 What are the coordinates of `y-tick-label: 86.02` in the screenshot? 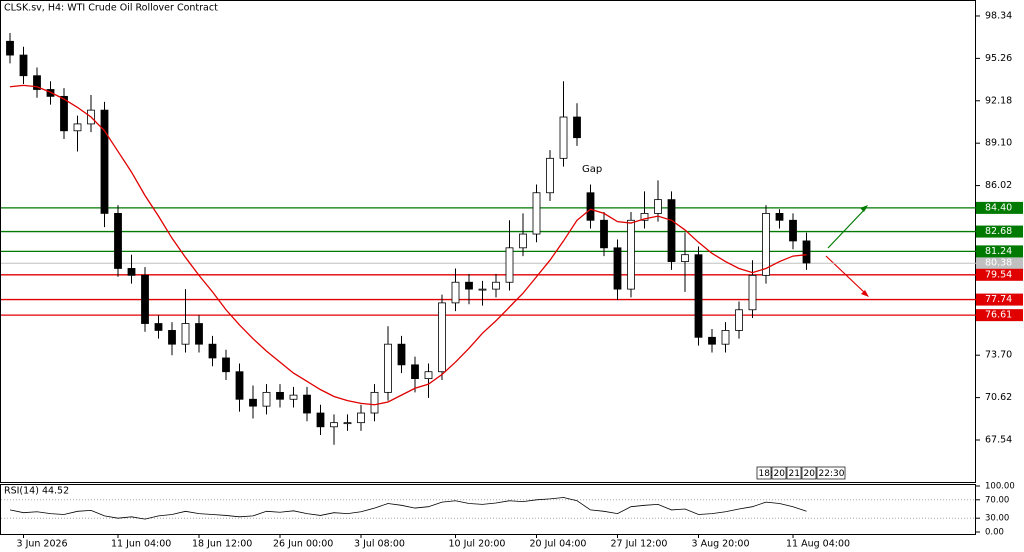 It's located at (998, 185).